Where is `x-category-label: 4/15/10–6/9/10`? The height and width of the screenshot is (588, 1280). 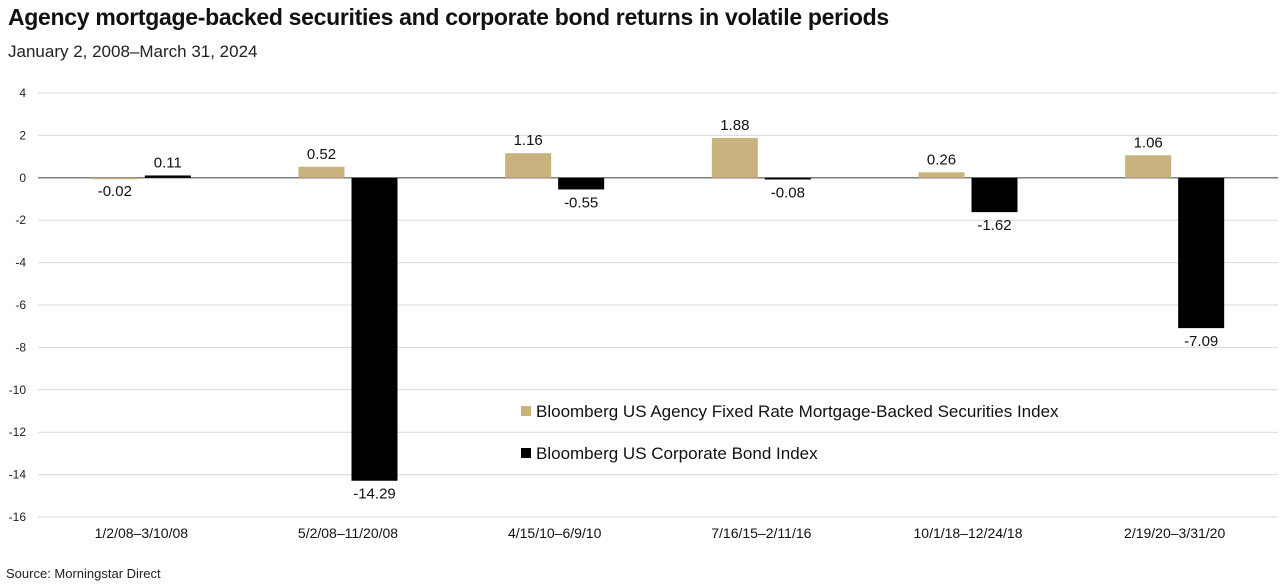
x-category-label: 4/15/10–6/9/10 is located at coordinates (555, 533).